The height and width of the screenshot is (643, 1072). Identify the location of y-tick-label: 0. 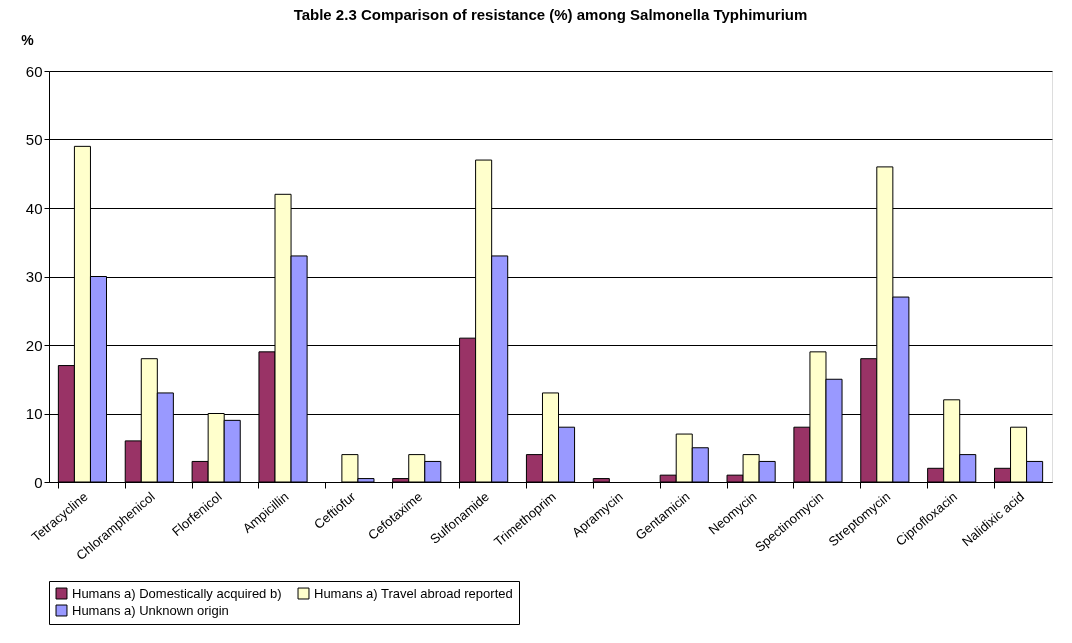
(38, 482).